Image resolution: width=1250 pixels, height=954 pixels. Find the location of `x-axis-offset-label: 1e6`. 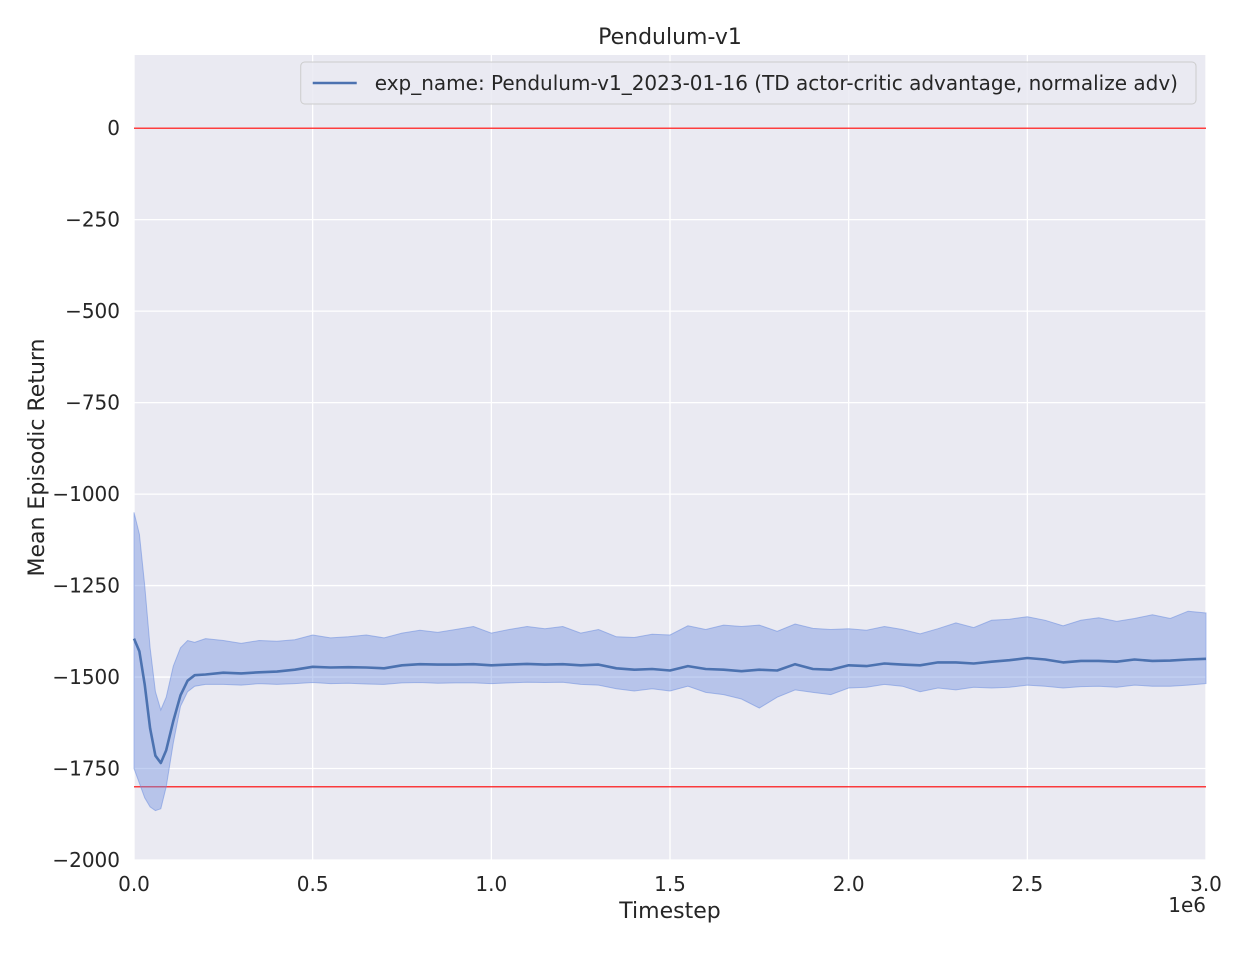

x-axis-offset-label: 1e6 is located at coordinates (1187, 905).